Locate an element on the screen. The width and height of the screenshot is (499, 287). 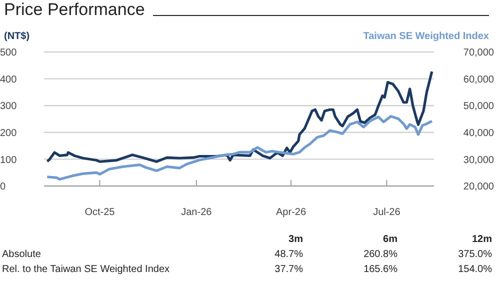
text: Absolute is located at coordinates (22, 255).